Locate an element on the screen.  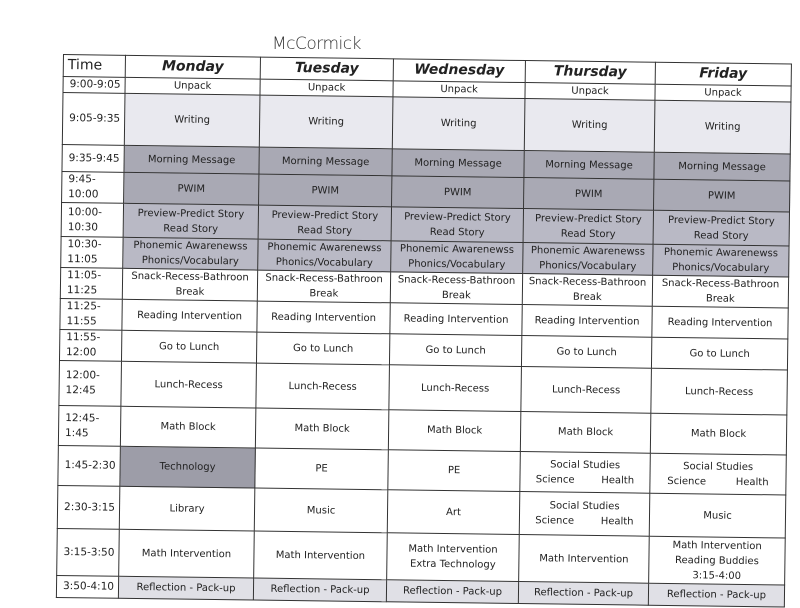
activity-label: Read Story is located at coordinates (457, 232).